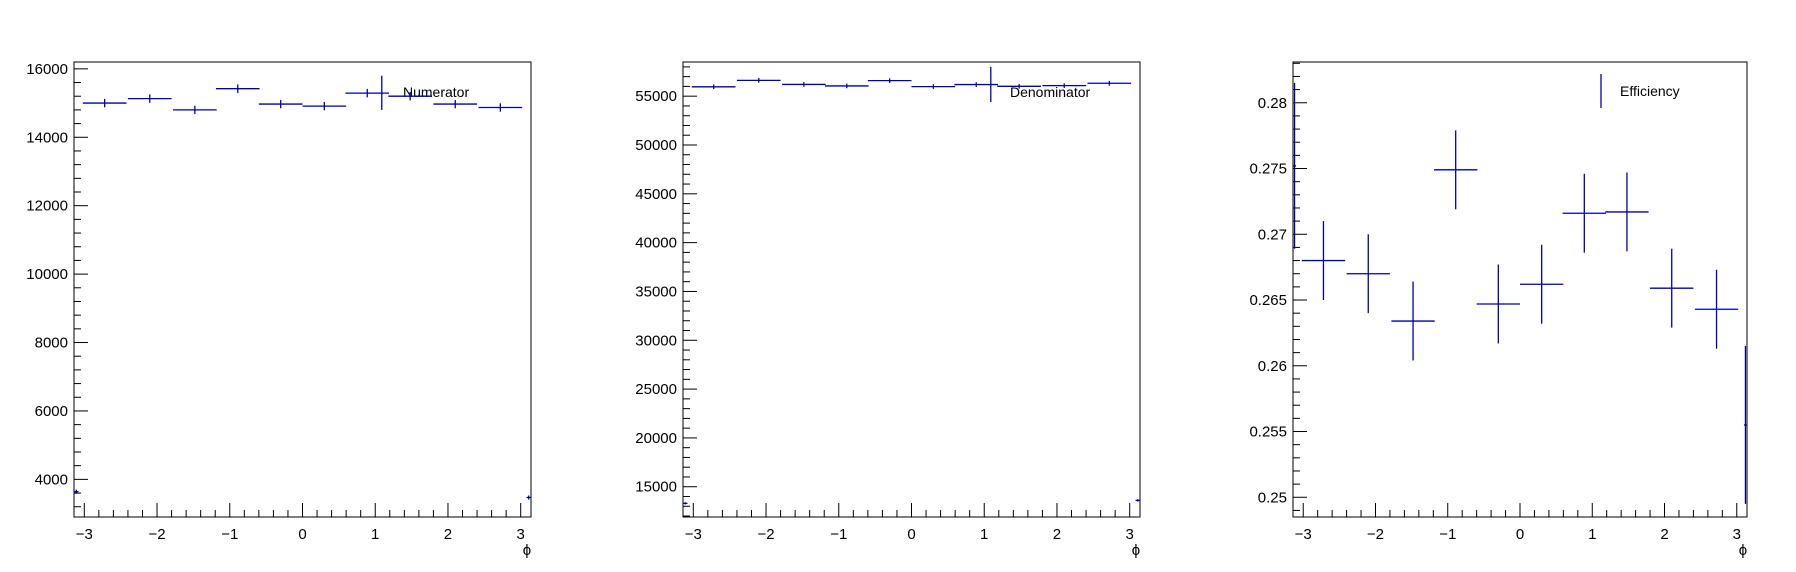  What do you see at coordinates (1272, 366) in the screenshot?
I see `y-tick-label: 0.26` at bounding box center [1272, 366].